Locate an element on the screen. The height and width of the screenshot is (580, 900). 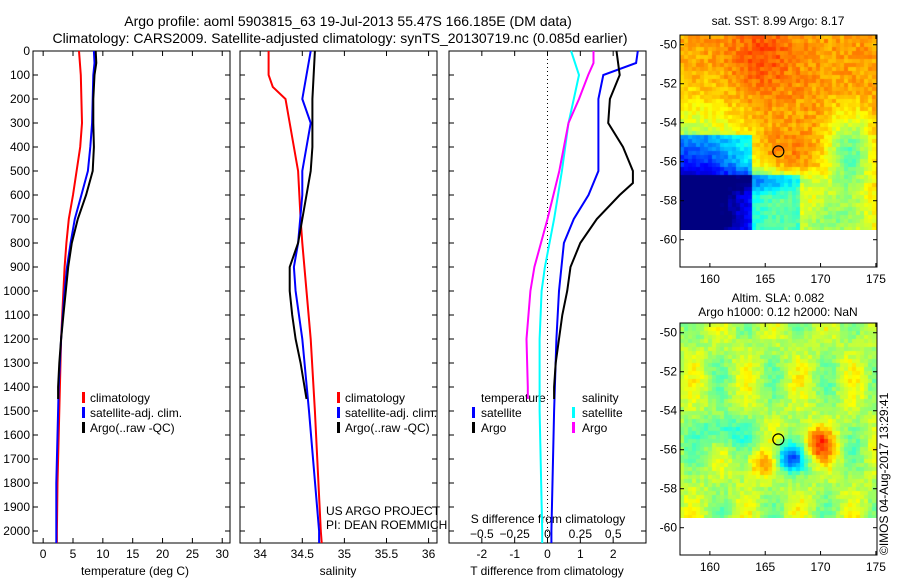
x-label-t-diff: T difference from climatology is located at coordinates (547, 571).